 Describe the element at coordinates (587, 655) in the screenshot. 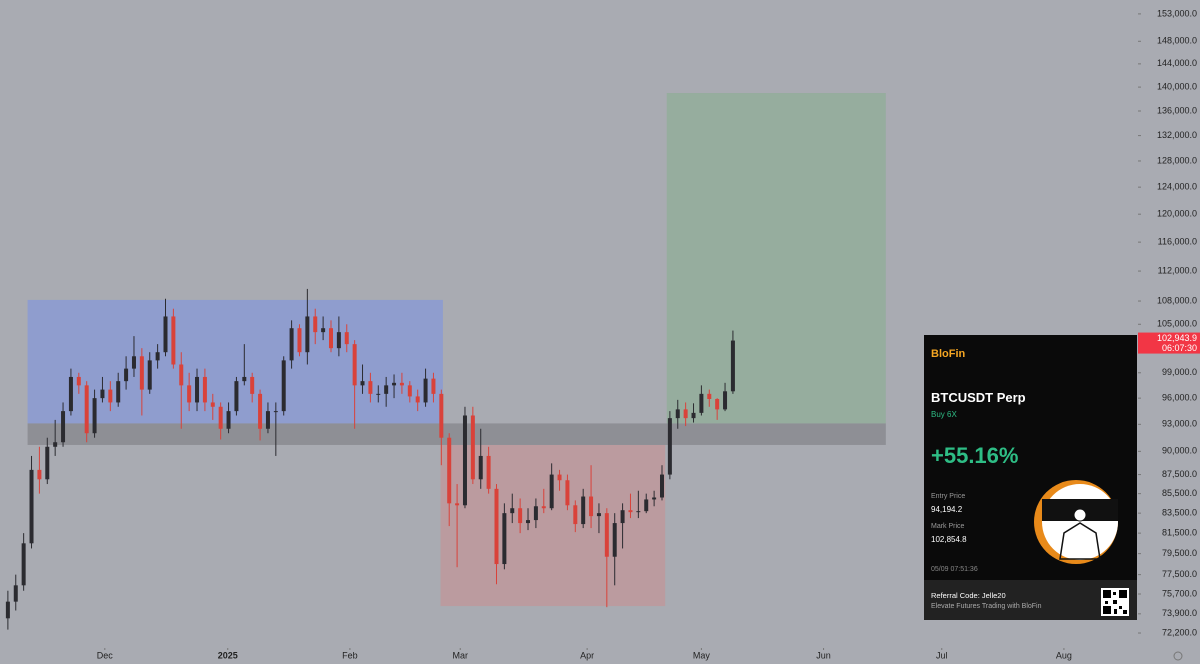

I see `x-tick-label: Apr` at that location.